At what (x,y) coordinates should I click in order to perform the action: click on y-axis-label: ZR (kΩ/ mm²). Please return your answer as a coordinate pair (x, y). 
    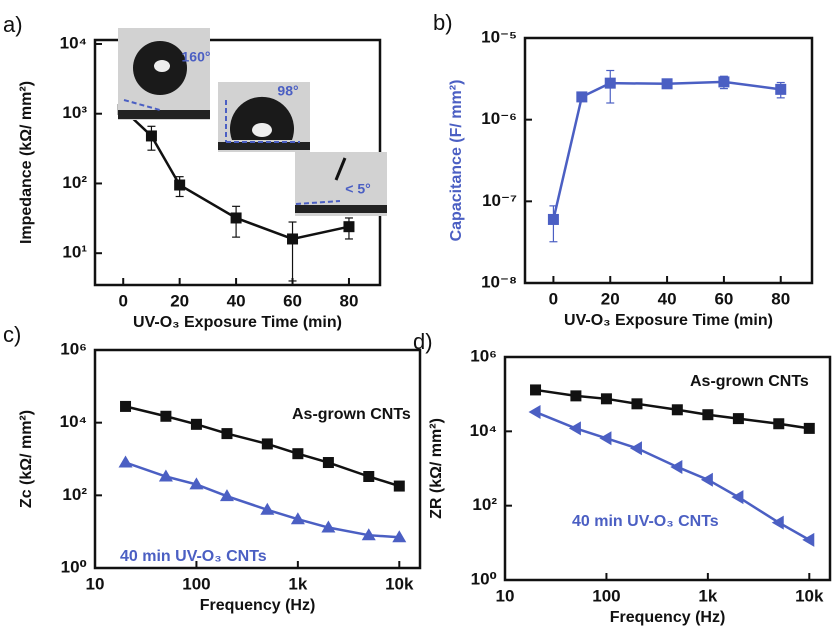
    Looking at the image, I should click on (436, 468).